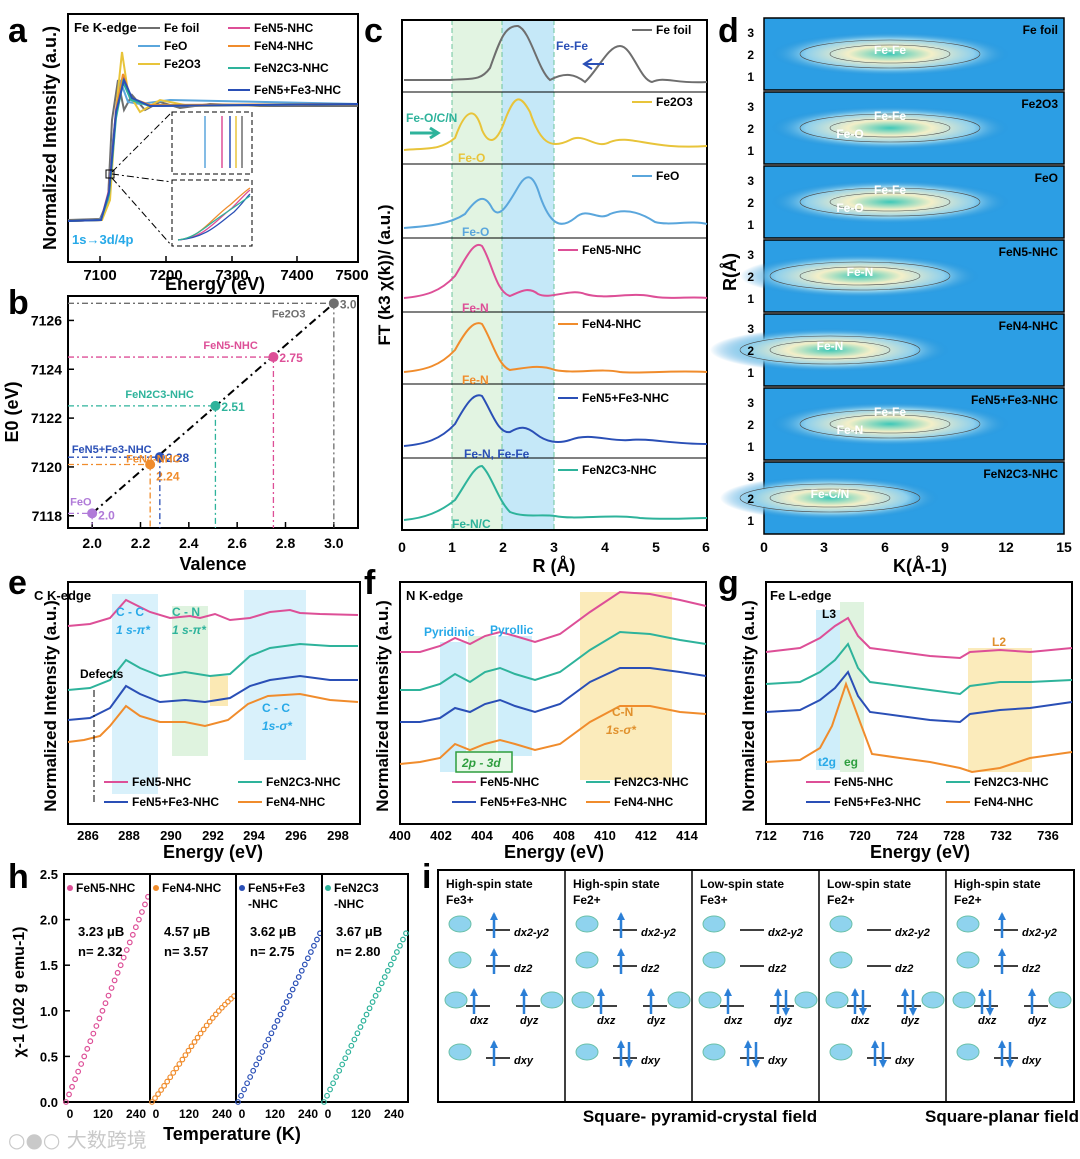 Image resolution: width=1080 pixels, height=1159 pixels. What do you see at coordinates (233, 407) in the screenshot?
I see `b-value-label: 2.51` at bounding box center [233, 407].